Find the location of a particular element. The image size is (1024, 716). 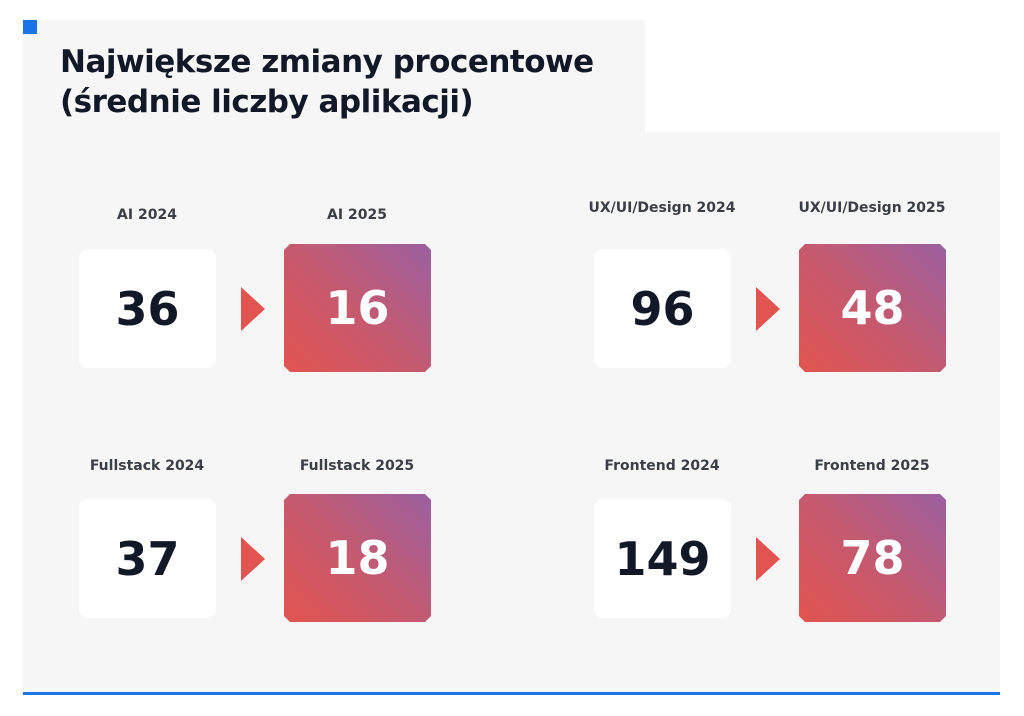

title-line-1: Największe zmiany procentowe is located at coordinates (327, 62).